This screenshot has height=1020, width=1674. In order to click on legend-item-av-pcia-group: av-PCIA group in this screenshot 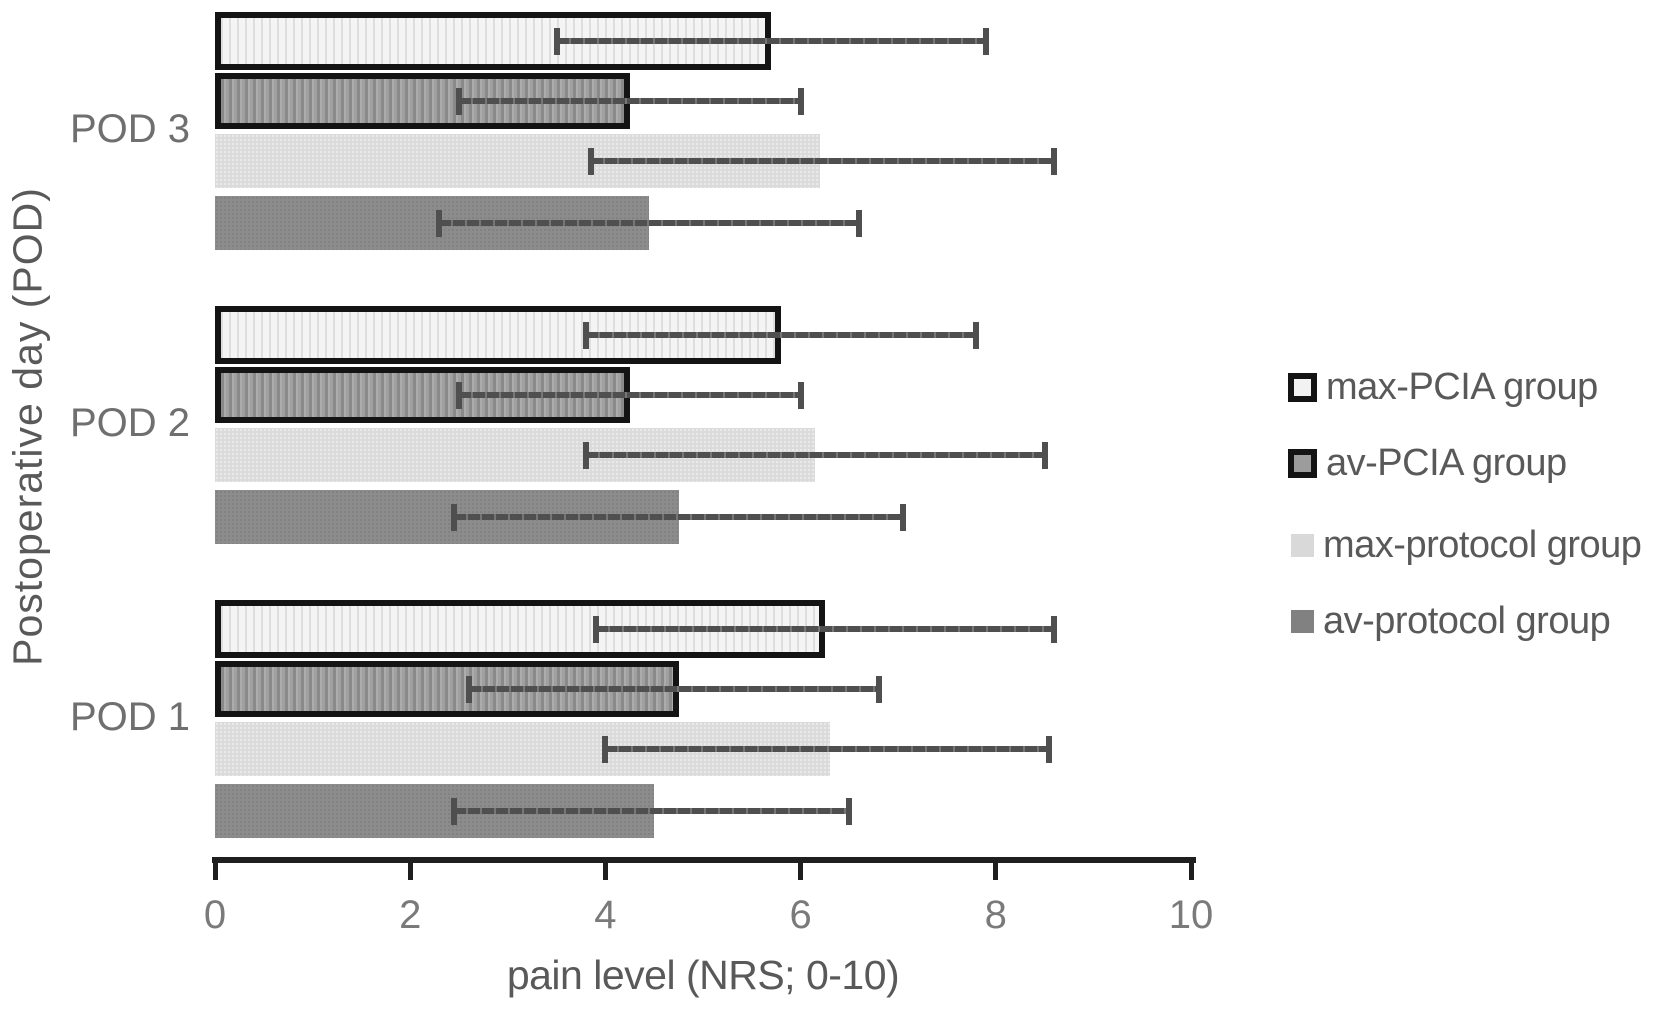, I will do `click(1427, 463)`.